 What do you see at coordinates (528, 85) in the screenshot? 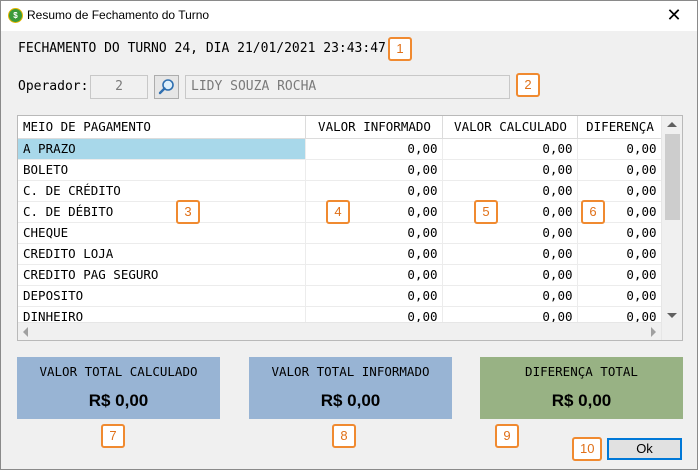
I see `annotation-badge-2: 2` at bounding box center [528, 85].